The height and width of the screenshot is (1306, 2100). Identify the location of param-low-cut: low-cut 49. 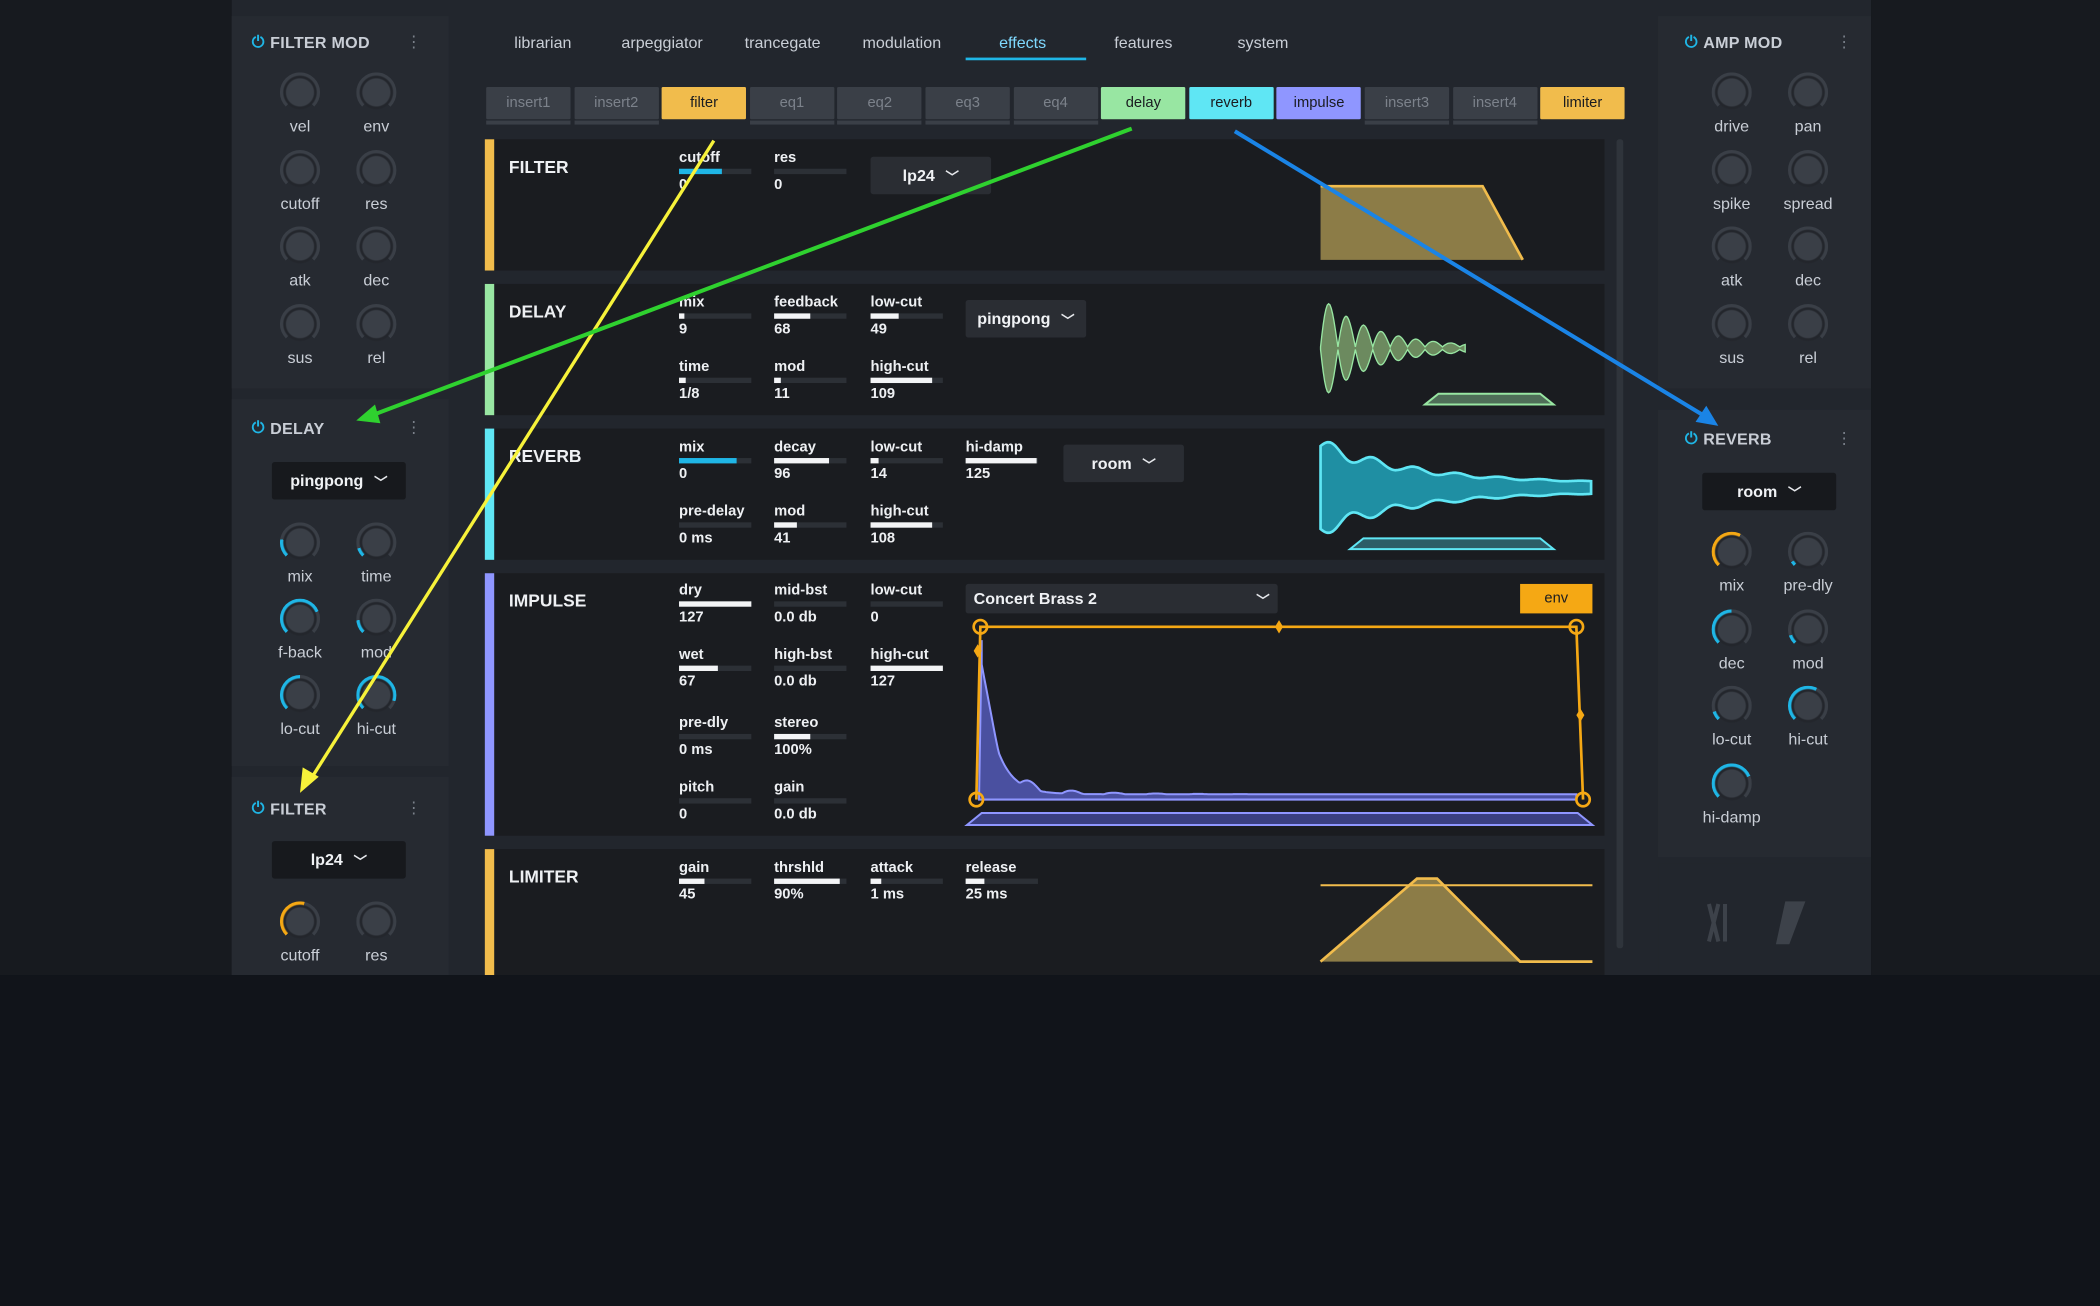
(908, 316).